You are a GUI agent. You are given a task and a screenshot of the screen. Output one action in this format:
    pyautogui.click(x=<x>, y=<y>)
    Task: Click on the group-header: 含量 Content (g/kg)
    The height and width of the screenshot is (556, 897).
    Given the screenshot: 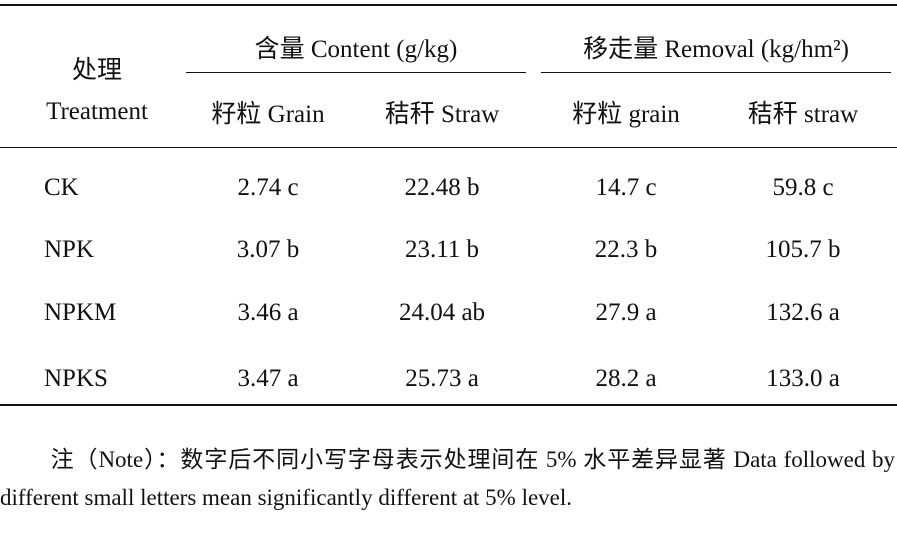 What is the action you would take?
    pyautogui.click(x=356, y=49)
    